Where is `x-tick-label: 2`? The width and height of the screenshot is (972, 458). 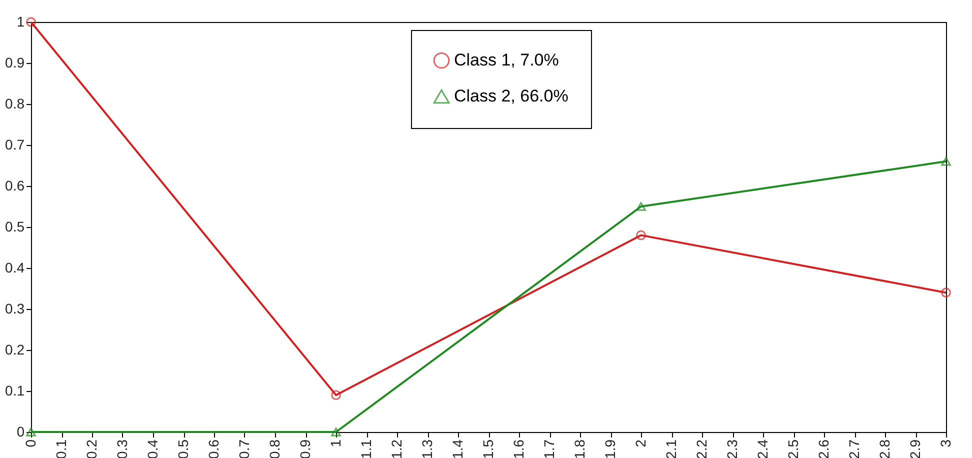
x-tick-label: 2 is located at coordinates (640, 443).